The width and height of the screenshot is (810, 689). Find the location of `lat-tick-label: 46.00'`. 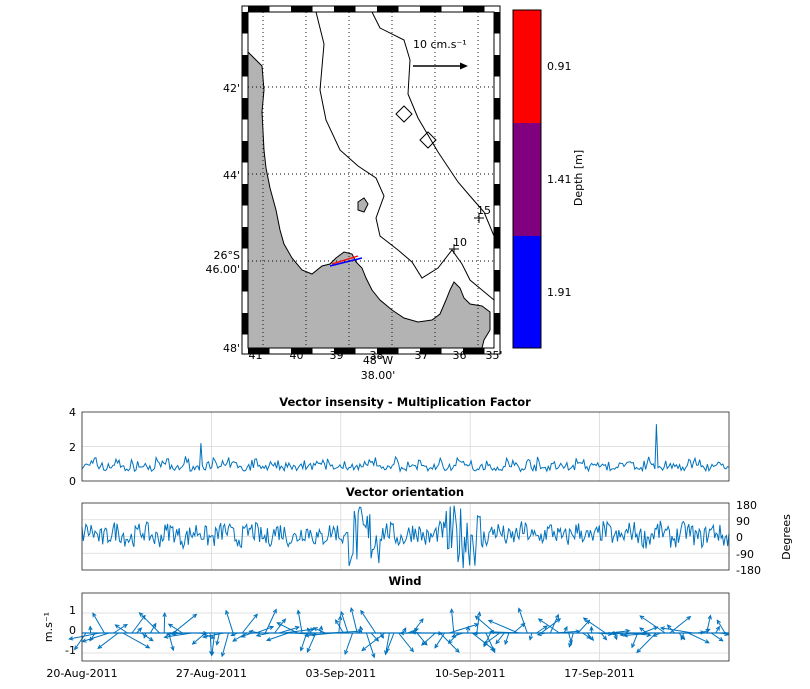

lat-tick-label: 46.00' is located at coordinates (222, 269).